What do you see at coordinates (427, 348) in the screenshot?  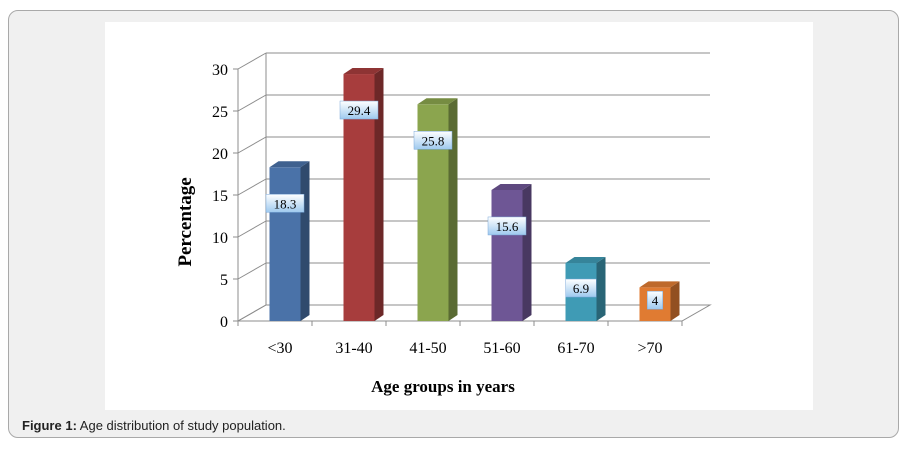 I see `x-tick-label: 41-50` at bounding box center [427, 348].